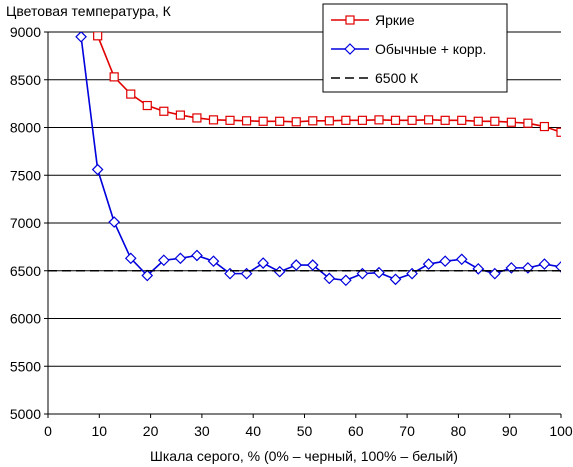 The width and height of the screenshot is (573, 467). What do you see at coordinates (89, 11) in the screenshot?
I see `y-axis-label: Цветовая температура, К` at bounding box center [89, 11].